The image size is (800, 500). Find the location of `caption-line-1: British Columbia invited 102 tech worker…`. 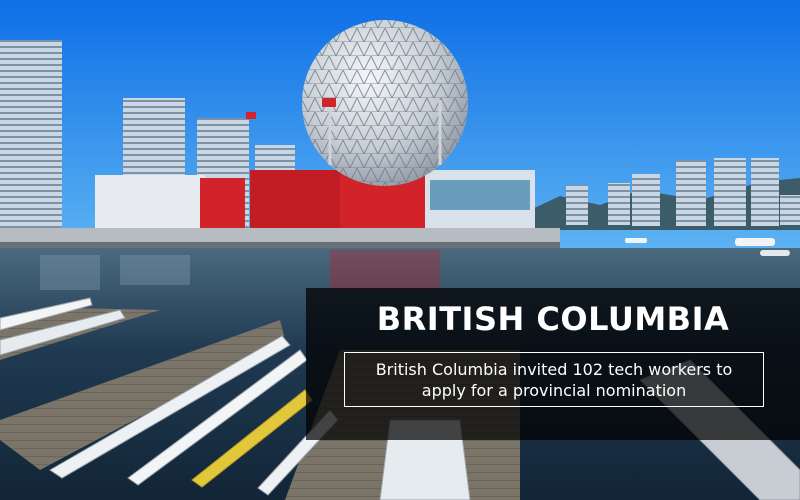

caption-line-1: British Columbia invited 102 tech worker… is located at coordinates (554, 369).